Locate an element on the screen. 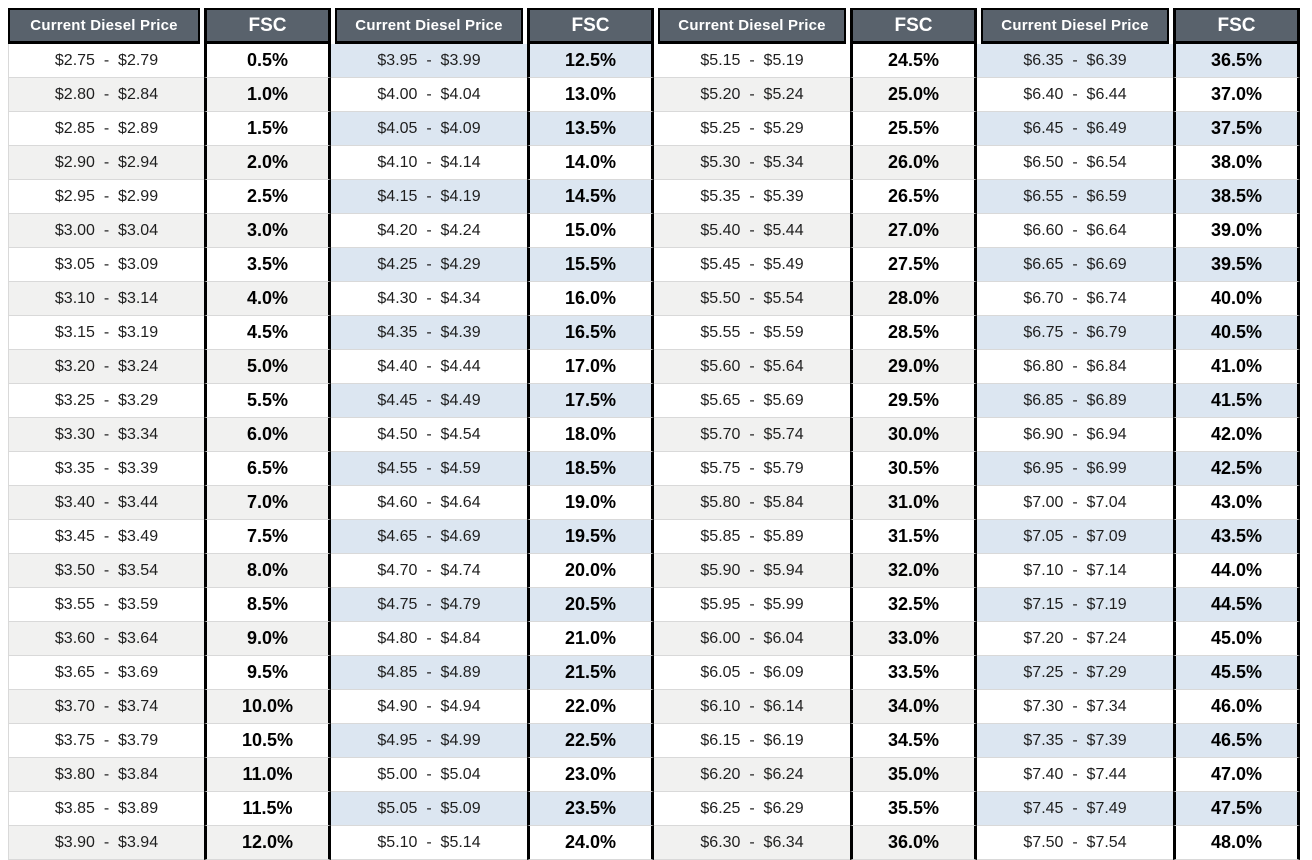 The height and width of the screenshot is (860, 1312). price-range-cell: $5.10 - $5.14 is located at coordinates (429, 843).